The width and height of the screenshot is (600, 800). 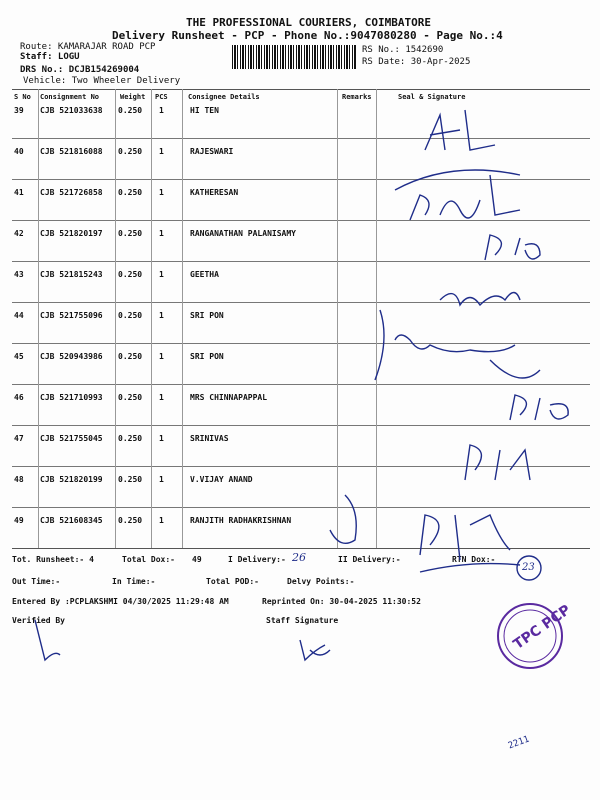 What do you see at coordinates (53, 559) in the screenshot?
I see `tot-runsheet: Tot. Runsheet:- 4` at bounding box center [53, 559].